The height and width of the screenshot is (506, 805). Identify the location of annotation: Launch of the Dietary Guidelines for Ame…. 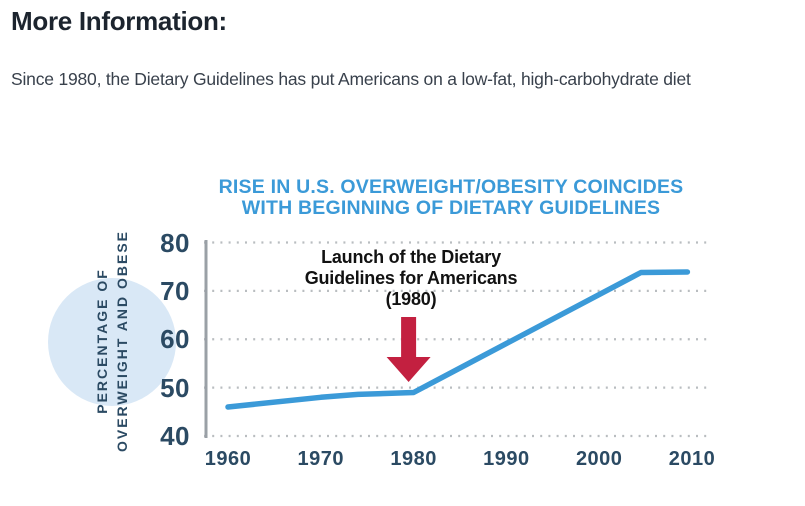
(411, 278).